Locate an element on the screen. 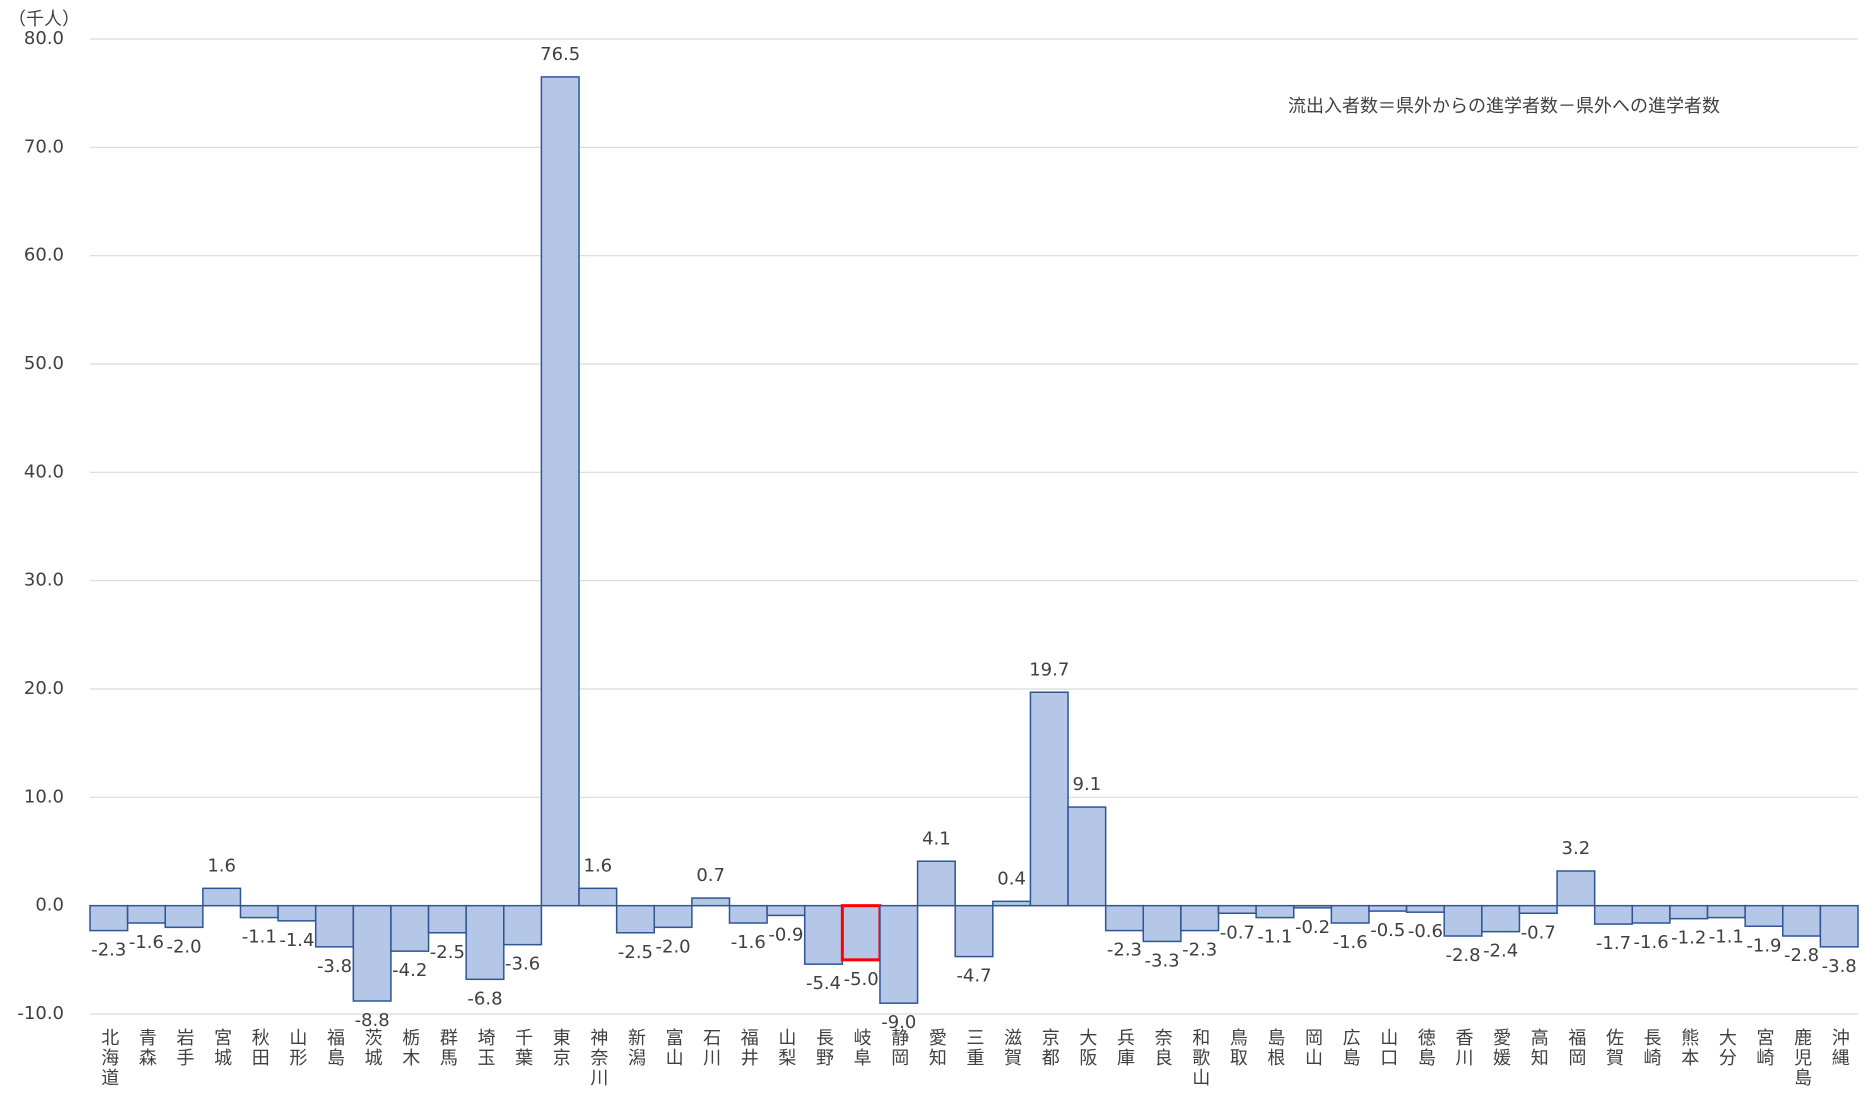 Image resolution: width=1864 pixels, height=1096 pixels. value-label: -4.2 is located at coordinates (409, 970).